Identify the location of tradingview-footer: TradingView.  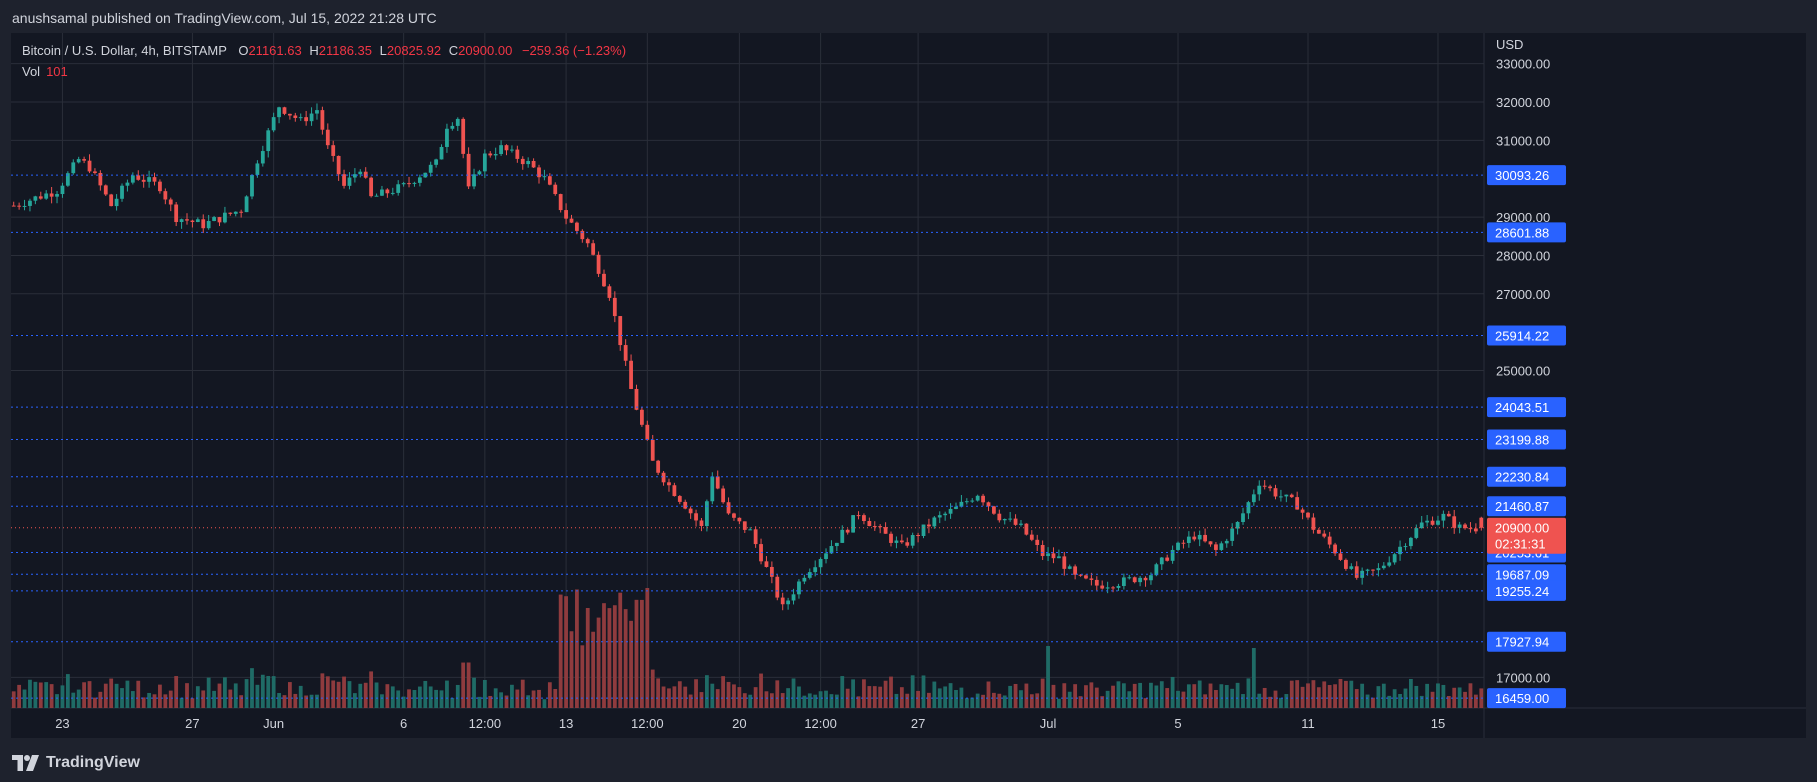
(76, 763).